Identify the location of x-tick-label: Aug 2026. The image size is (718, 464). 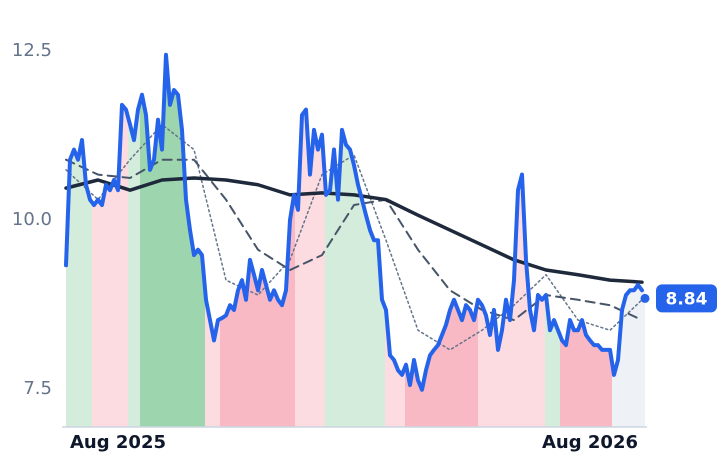
(590, 442).